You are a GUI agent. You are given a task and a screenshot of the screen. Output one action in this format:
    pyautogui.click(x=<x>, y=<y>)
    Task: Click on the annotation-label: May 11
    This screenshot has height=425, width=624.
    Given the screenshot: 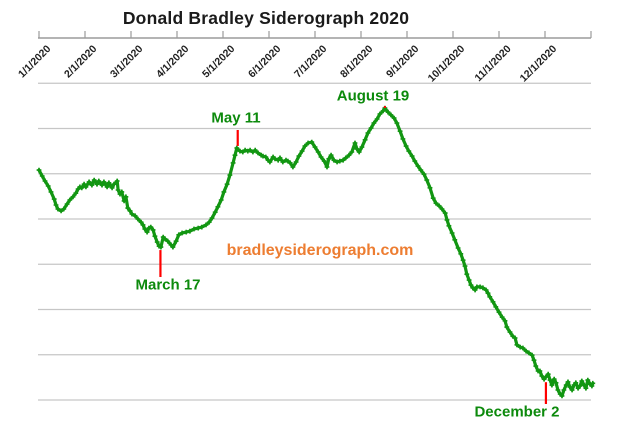 What is the action you would take?
    pyautogui.click(x=236, y=118)
    